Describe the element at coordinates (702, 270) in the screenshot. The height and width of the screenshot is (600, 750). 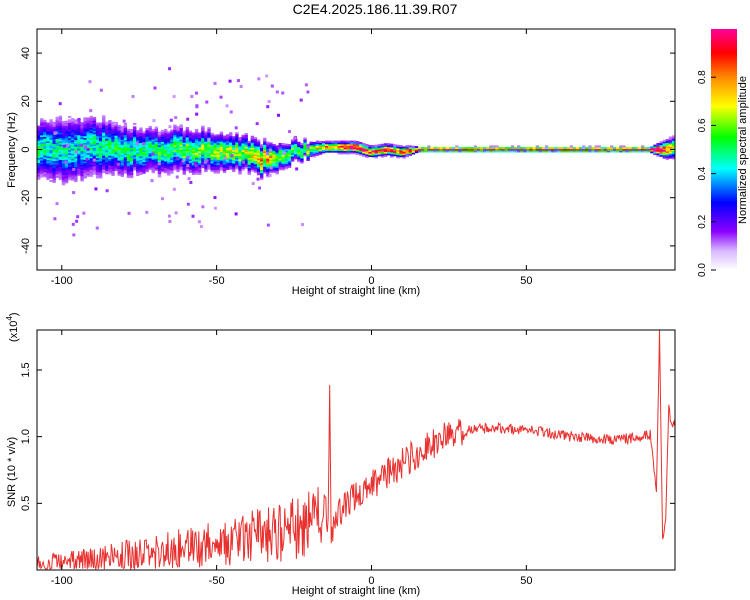
I see `colorbar-tick-label: 0.0` at that location.